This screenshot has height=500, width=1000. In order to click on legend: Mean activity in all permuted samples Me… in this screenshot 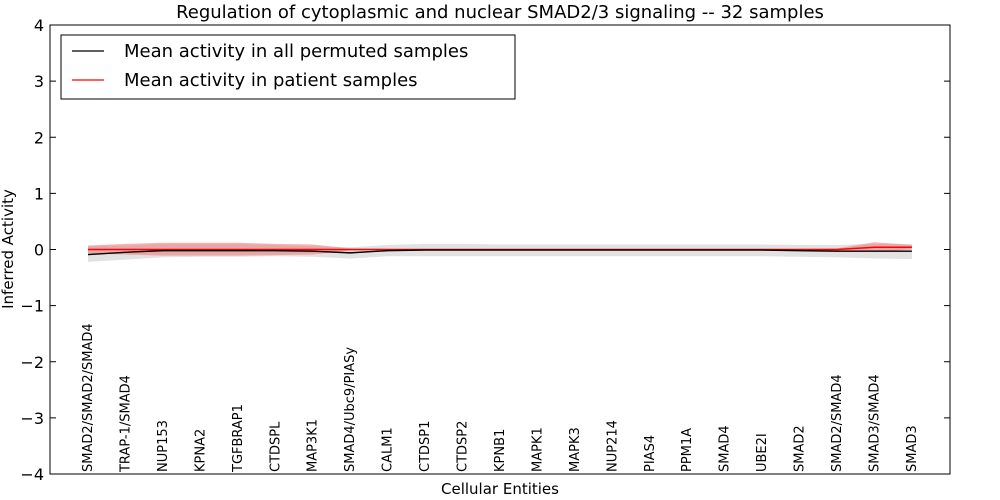, I will do `click(288, 67)`.